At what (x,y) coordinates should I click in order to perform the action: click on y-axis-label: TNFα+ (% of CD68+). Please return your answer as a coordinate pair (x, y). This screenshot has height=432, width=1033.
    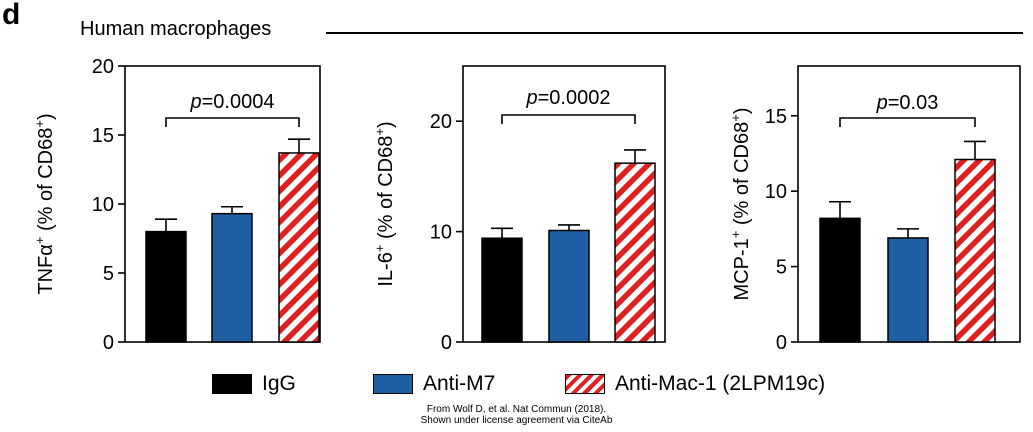
    Looking at the image, I should click on (44, 203).